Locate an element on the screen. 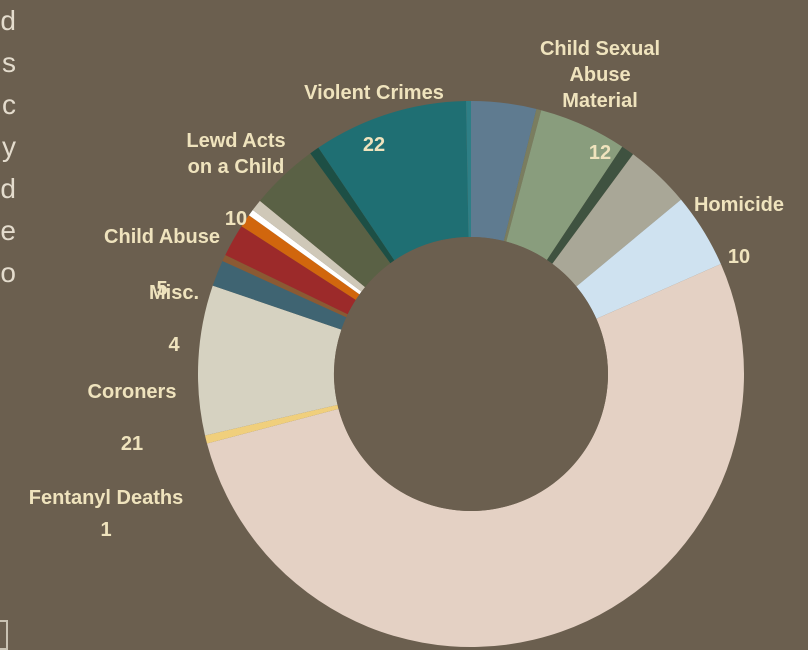 This screenshot has height=650, width=808. label-text: Coroners is located at coordinates (132, 392).